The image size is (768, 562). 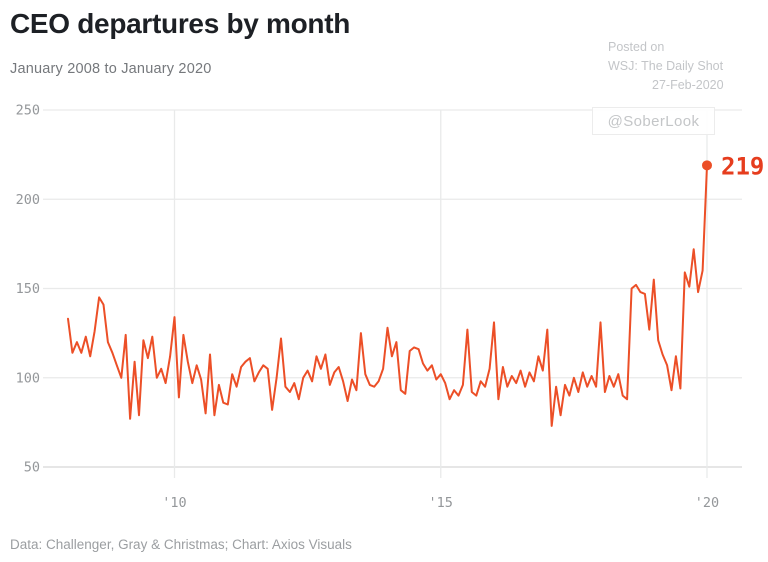 I want to click on daily-shot-line: WSJ: The Daily Shot, so click(x=666, y=66).